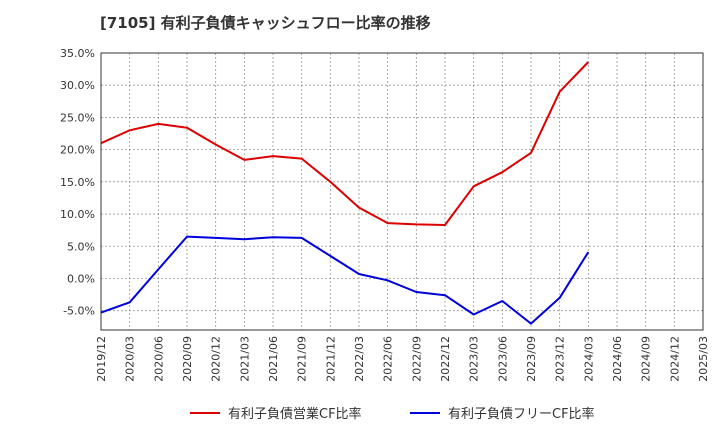 The height and width of the screenshot is (440, 720). Describe the element at coordinates (521, 414) in the screenshot. I see `legend-label-2: 有利子負債フリーCF比率` at that location.